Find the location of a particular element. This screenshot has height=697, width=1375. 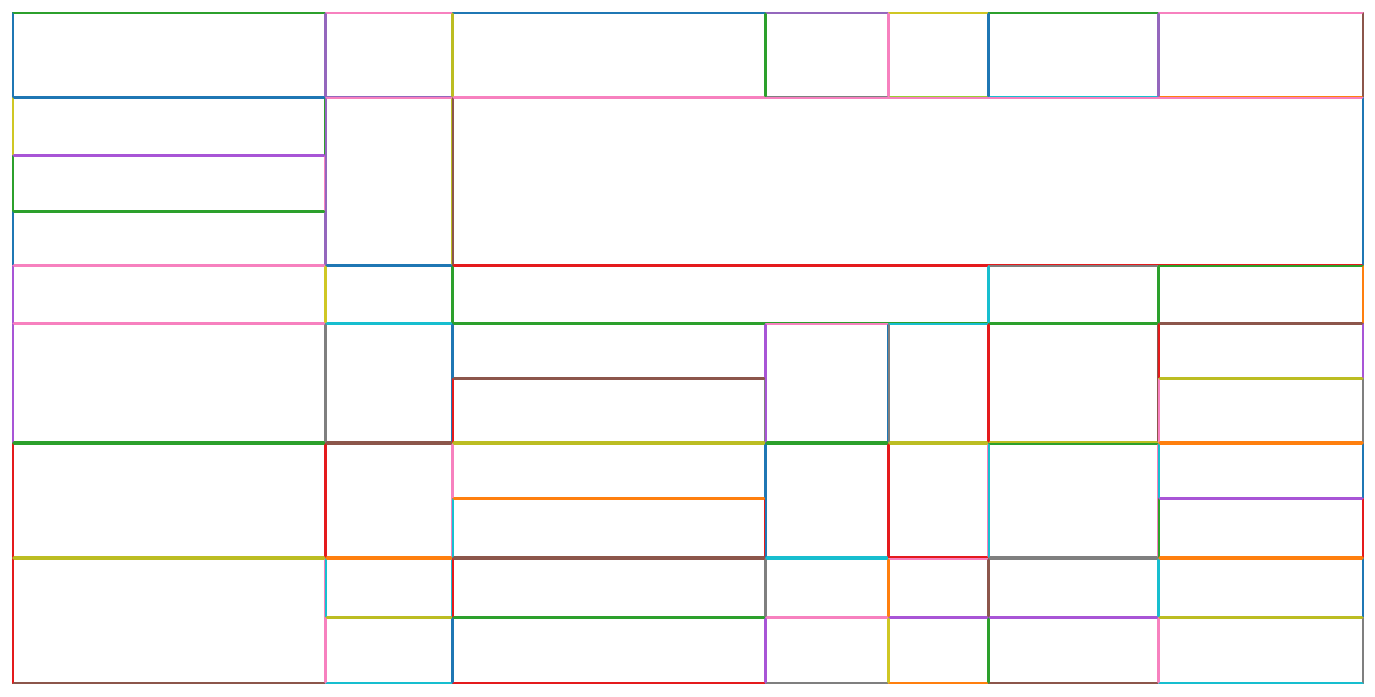

cell-r7c5: cell-r7c5 is located at coordinates (938, 500).